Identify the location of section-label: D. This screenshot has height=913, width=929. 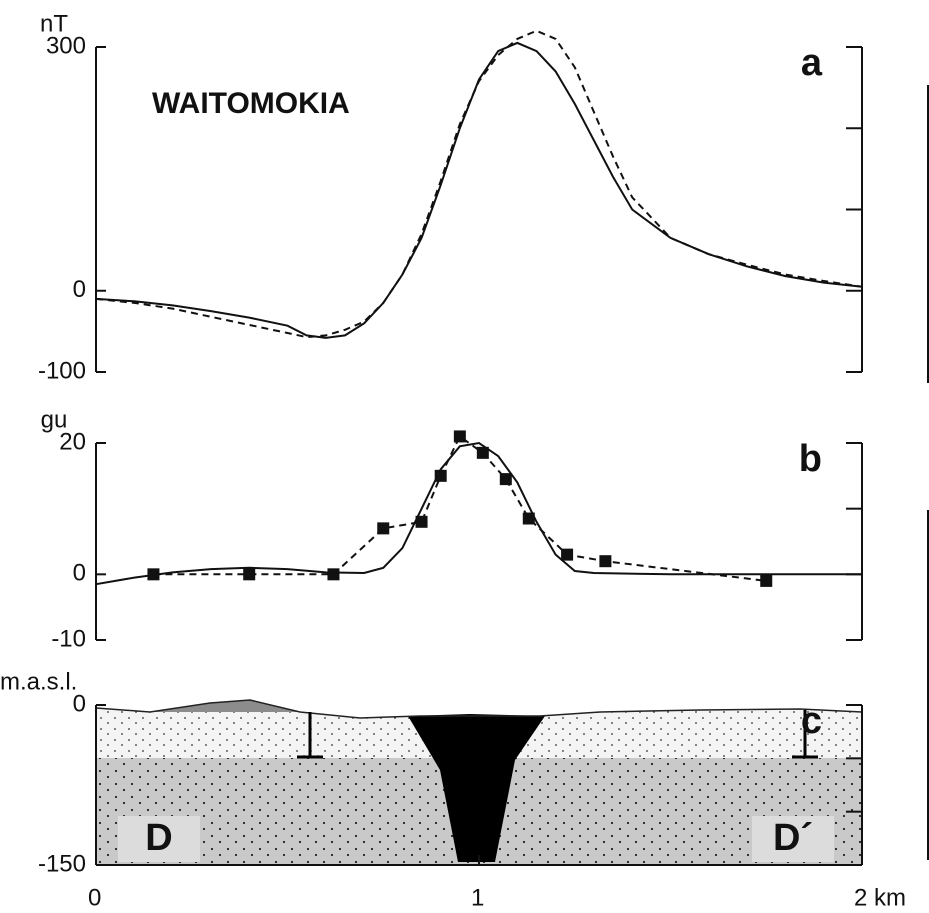
(158, 838).